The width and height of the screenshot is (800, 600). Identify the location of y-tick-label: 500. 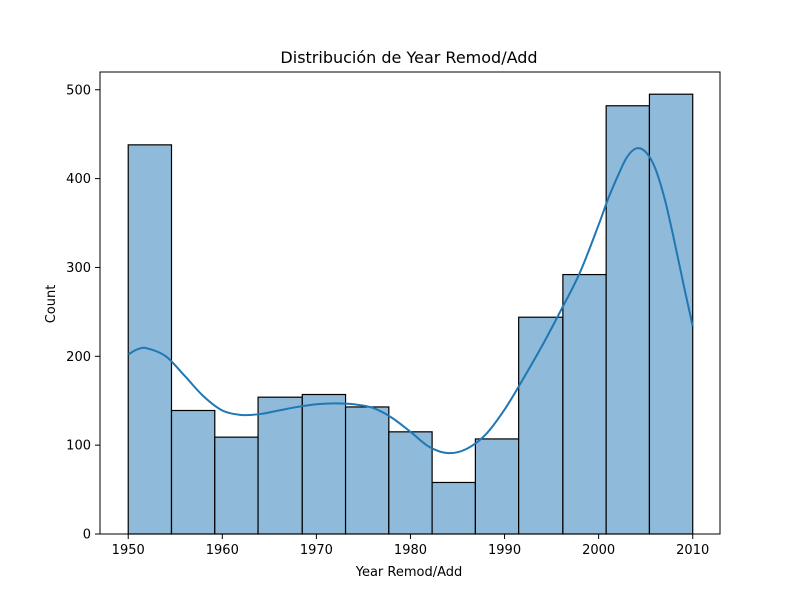
(78, 90).